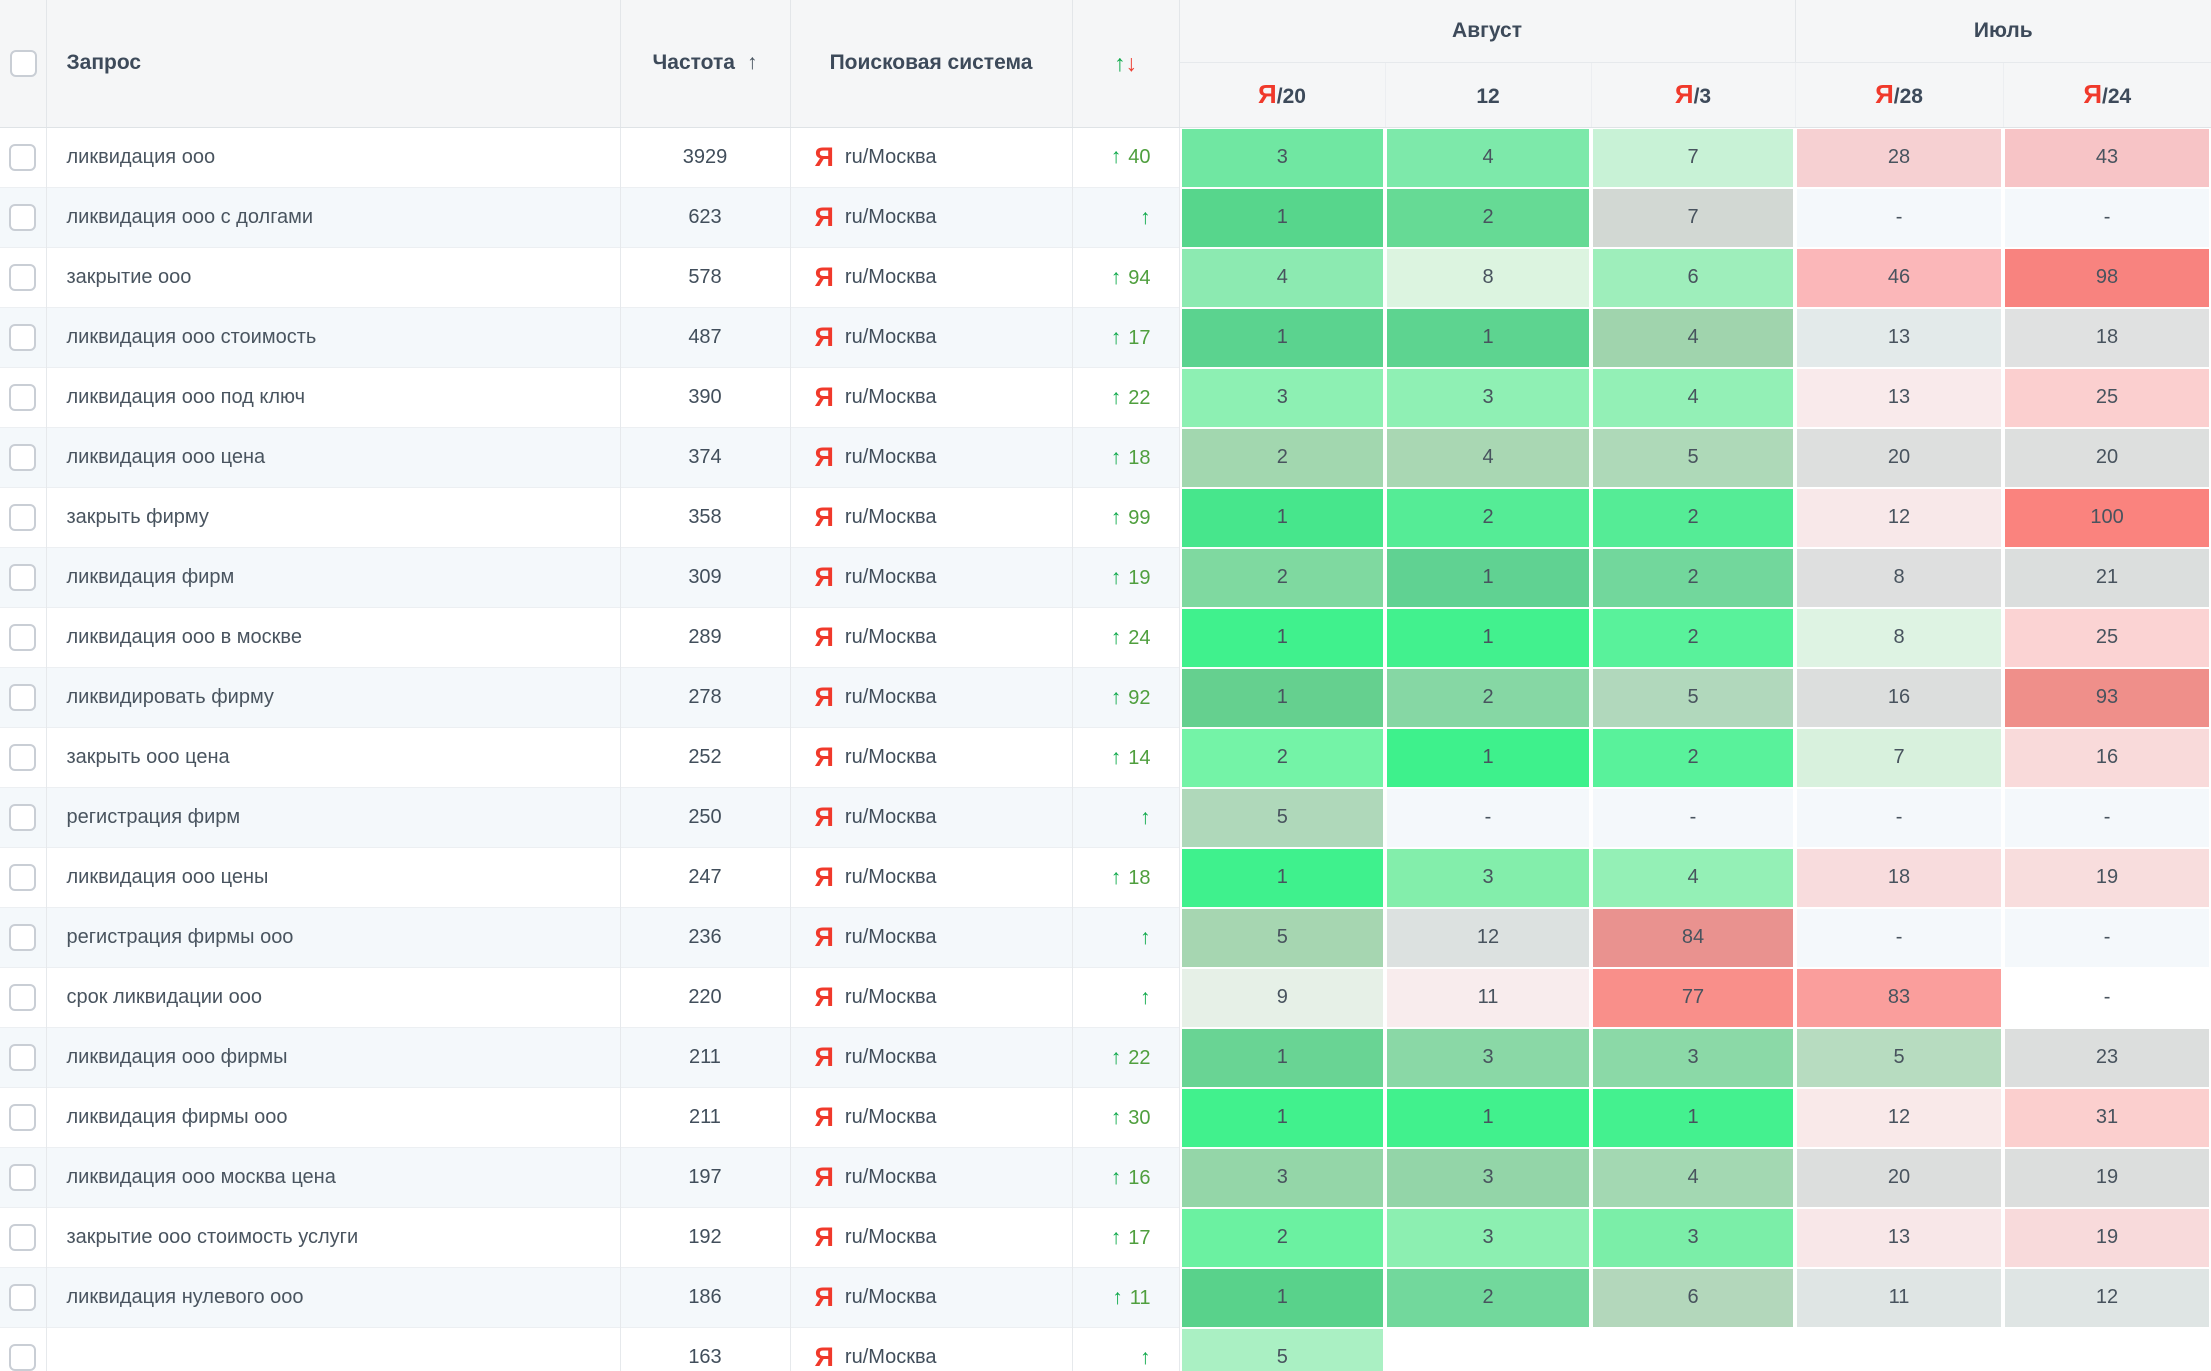 The image size is (2211, 1371). I want to click on position-value: 43, so click(2107, 157).